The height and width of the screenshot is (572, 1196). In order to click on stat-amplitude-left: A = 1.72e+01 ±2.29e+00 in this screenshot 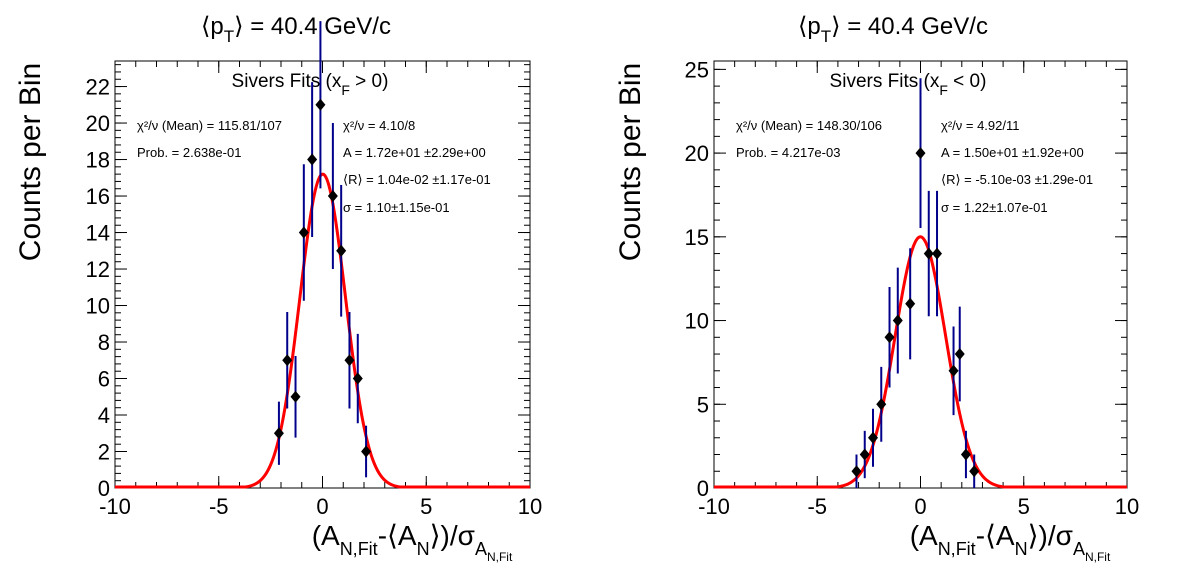, I will do `click(414, 152)`.